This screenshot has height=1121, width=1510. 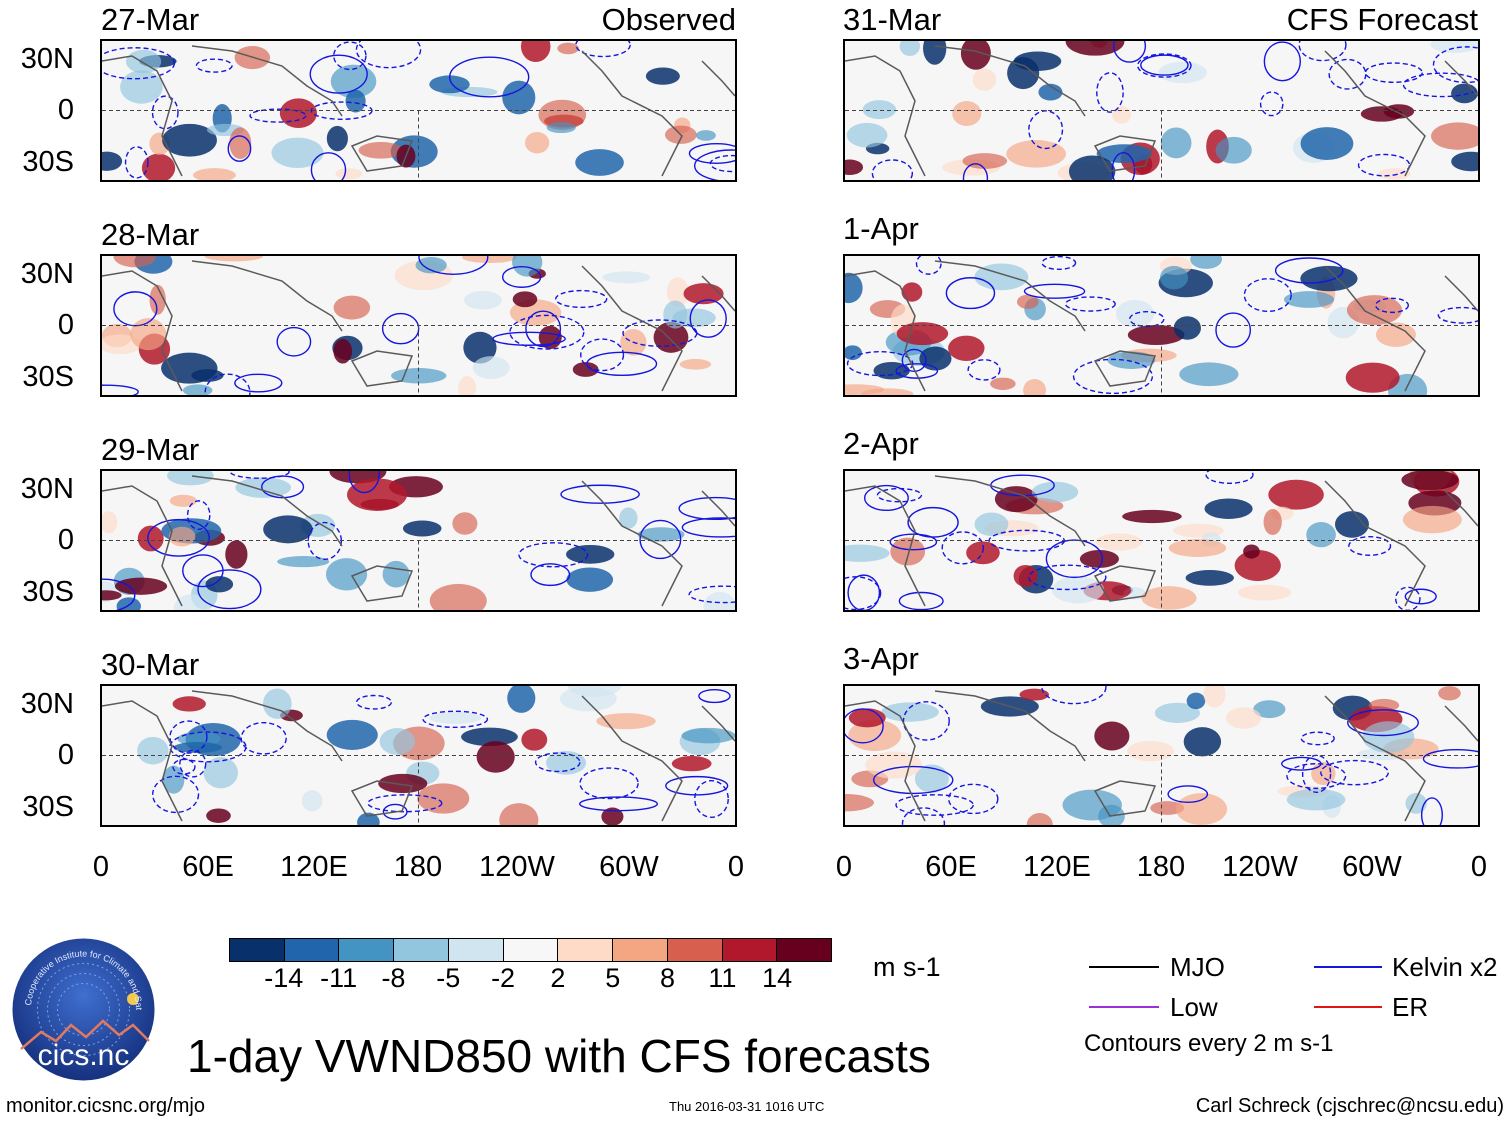 What do you see at coordinates (65, 540) in the screenshot?
I see `y-tick-0-row3: 0` at bounding box center [65, 540].